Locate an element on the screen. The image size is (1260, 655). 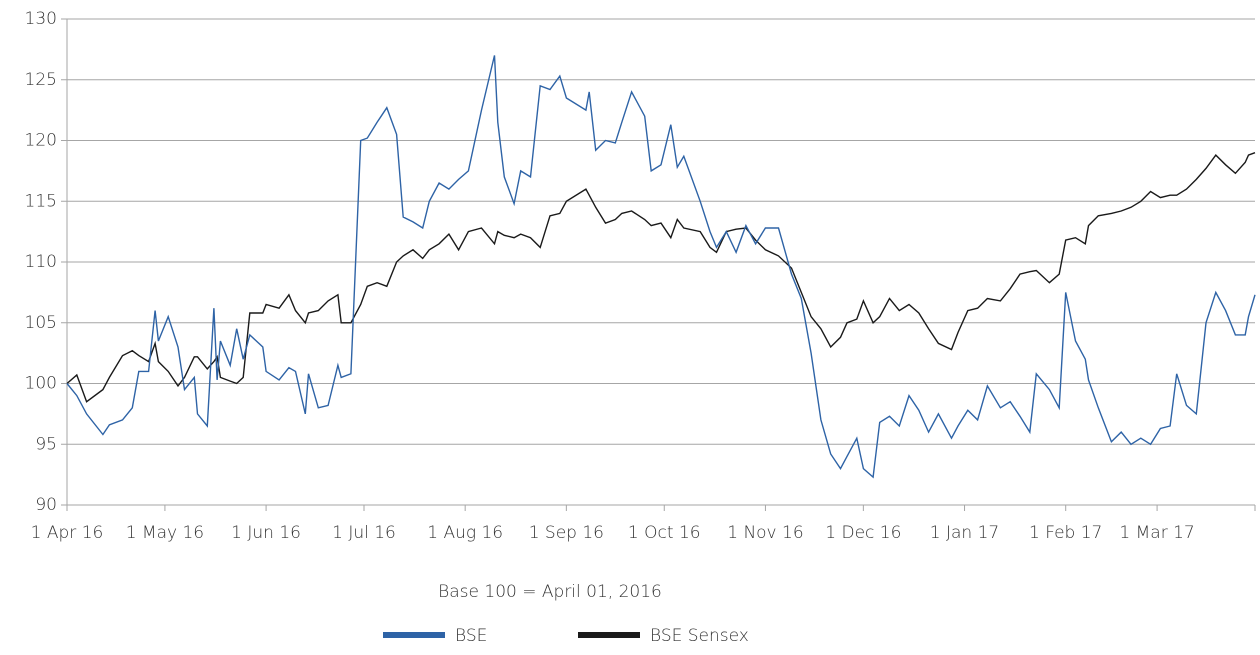
note: Base 100 = April 01, 2016 is located at coordinates (550, 592).